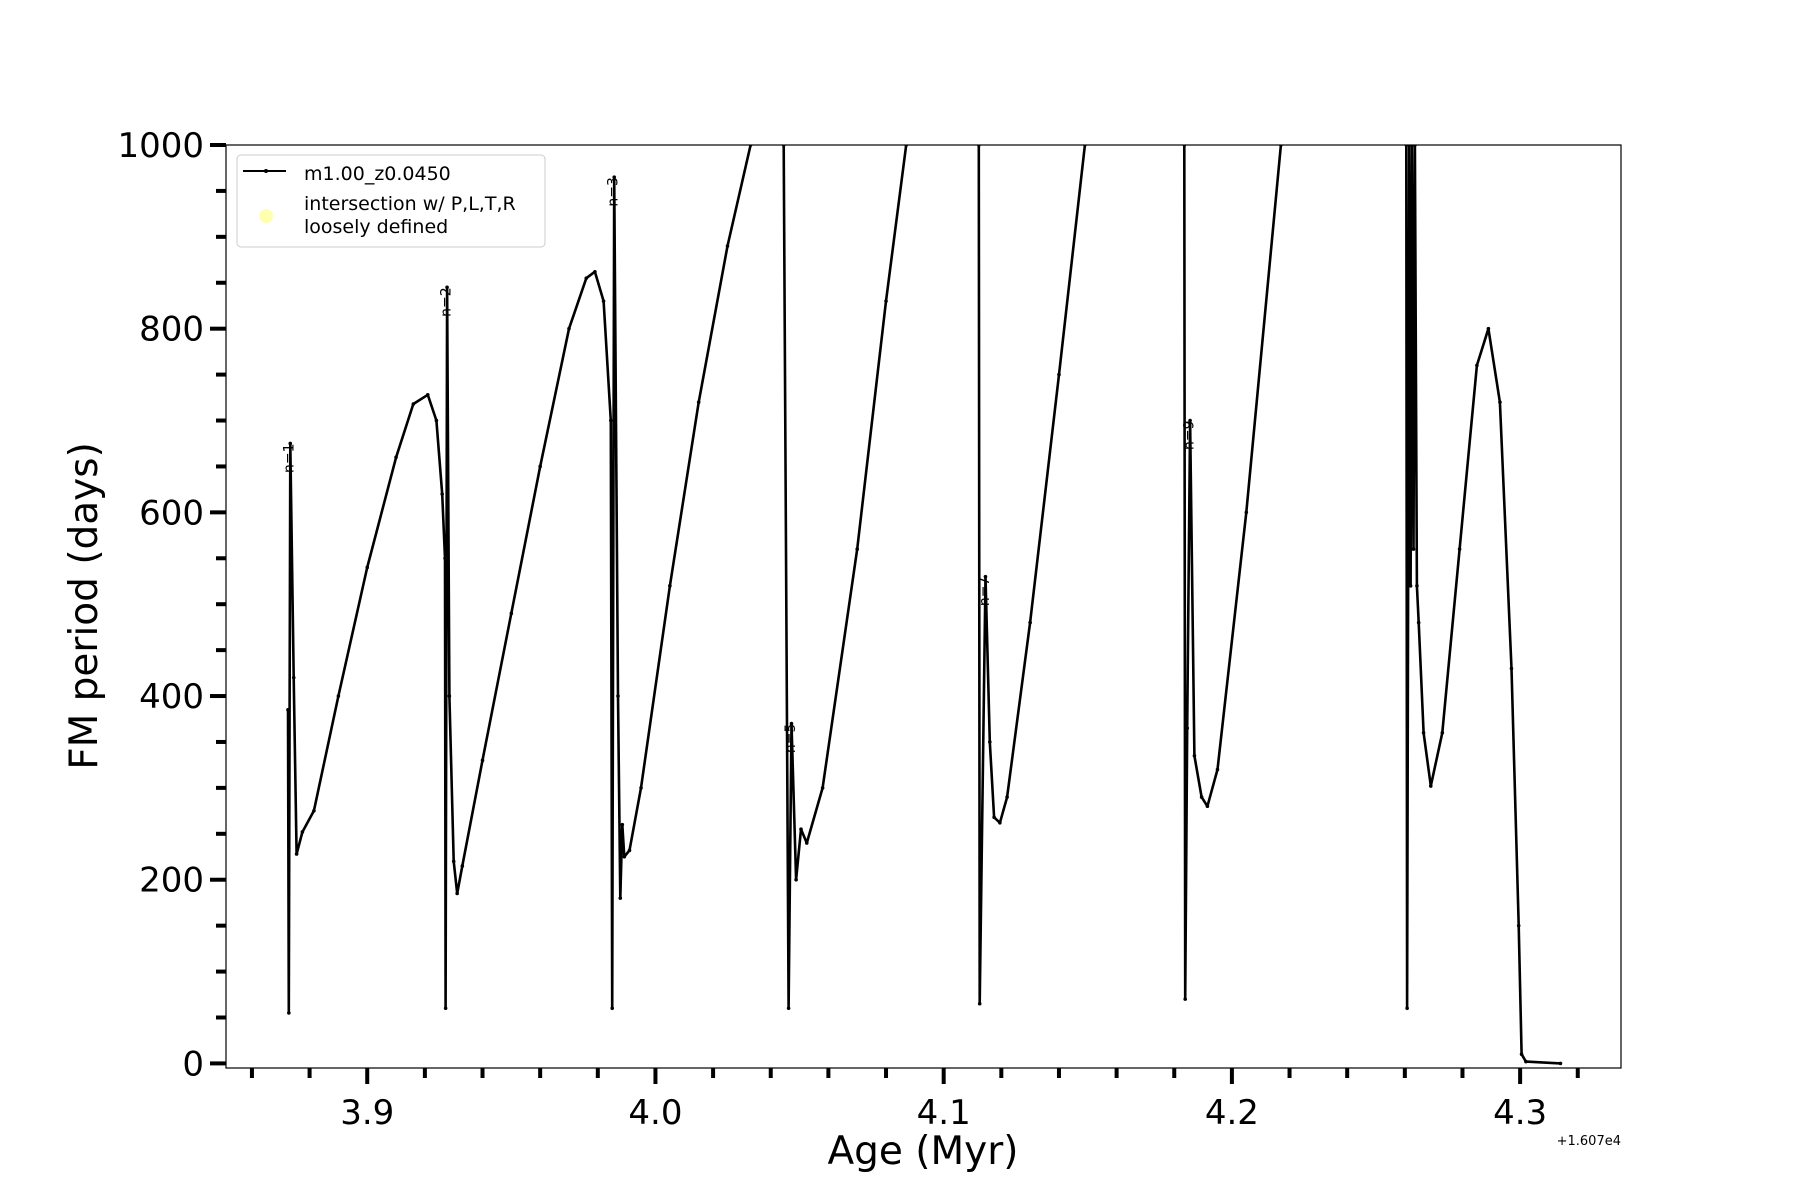  Describe the element at coordinates (1190, 436) in the screenshot. I see `pulse-annotation: n=9` at that location.